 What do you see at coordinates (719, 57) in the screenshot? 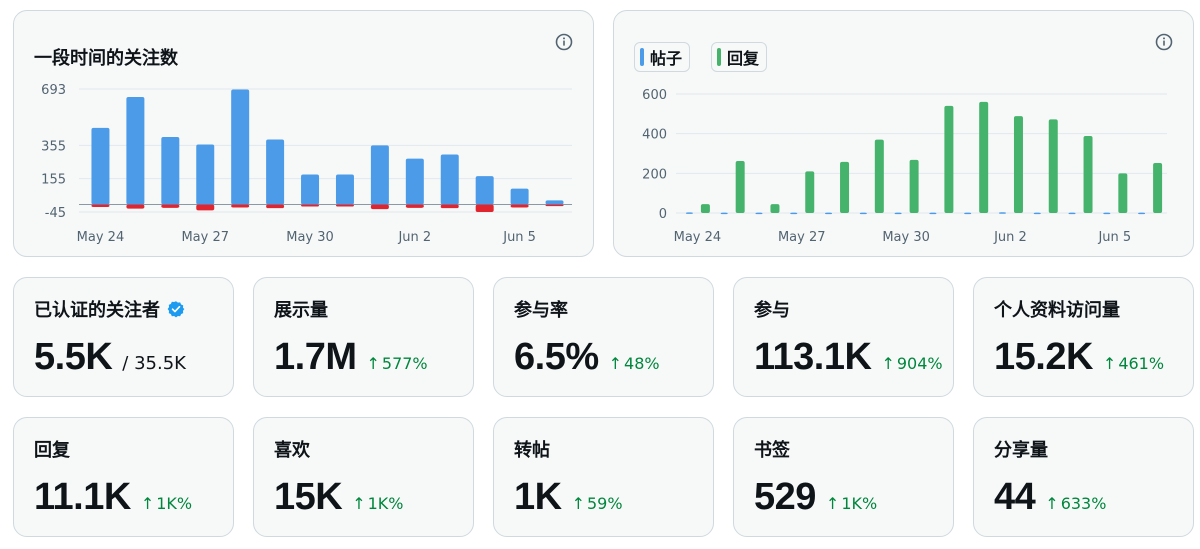
I see `legend-replies-swatch` at bounding box center [719, 57].